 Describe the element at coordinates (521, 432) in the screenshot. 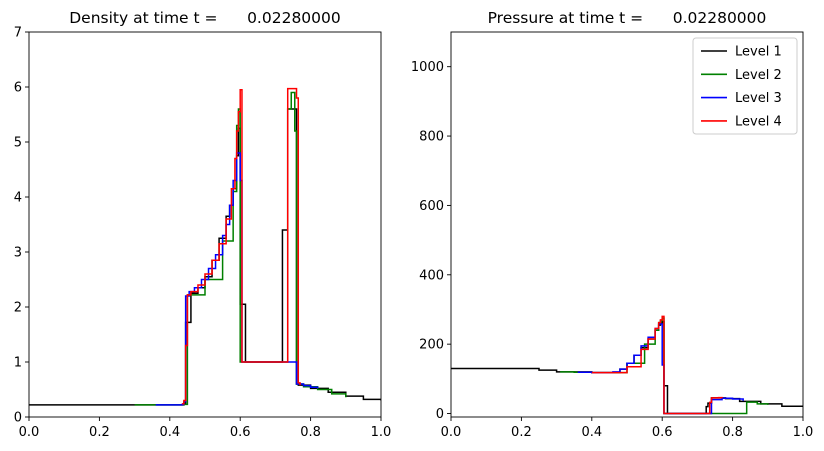

I see `pressure-x-tick-label: 0.2` at that location.